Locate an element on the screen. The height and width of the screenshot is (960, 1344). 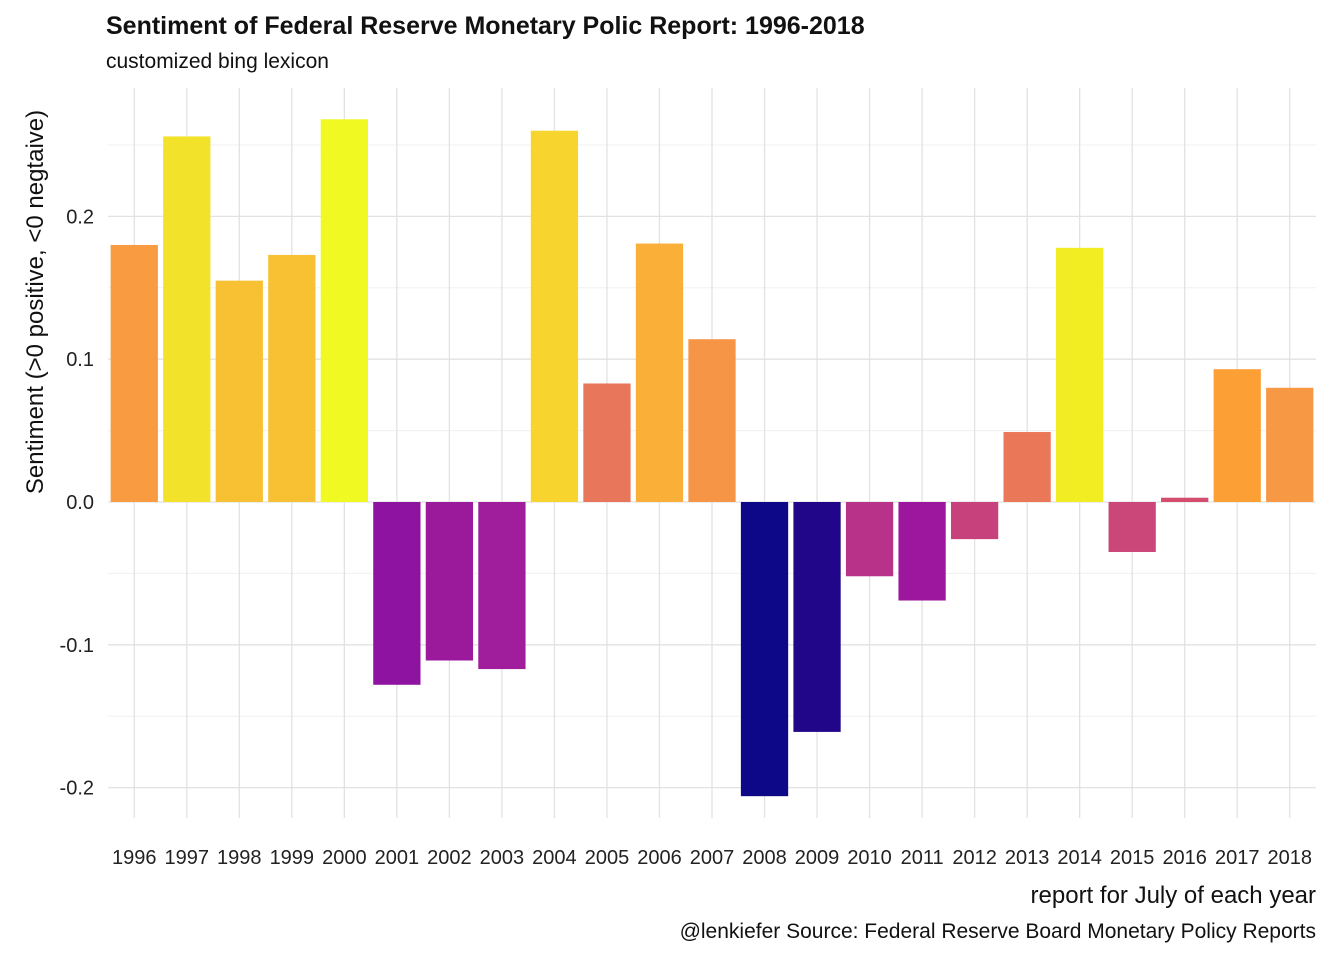
bar-2009 is located at coordinates (817, 617).